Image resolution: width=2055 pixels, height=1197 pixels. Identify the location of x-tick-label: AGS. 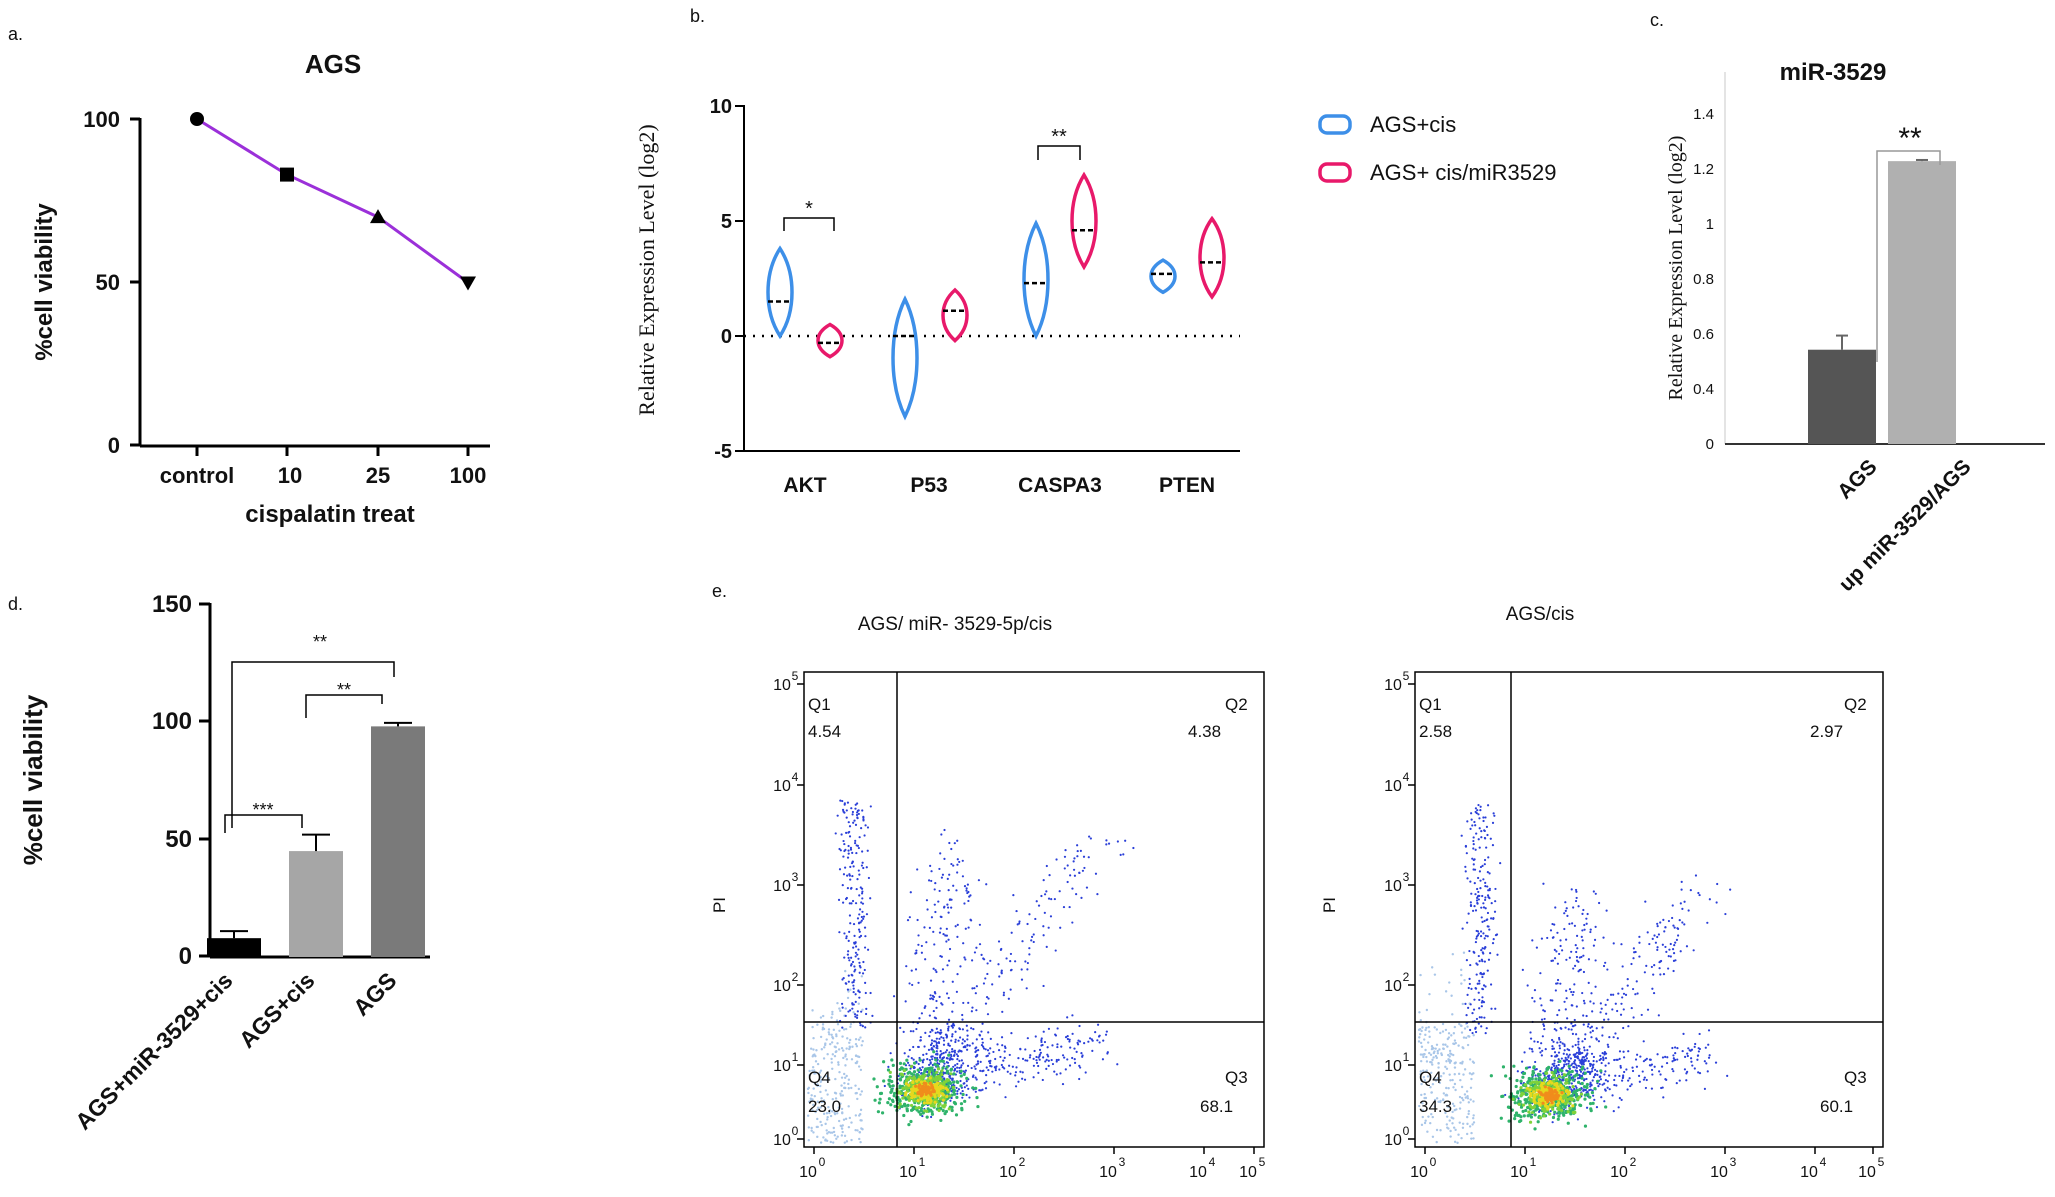
(1857, 479).